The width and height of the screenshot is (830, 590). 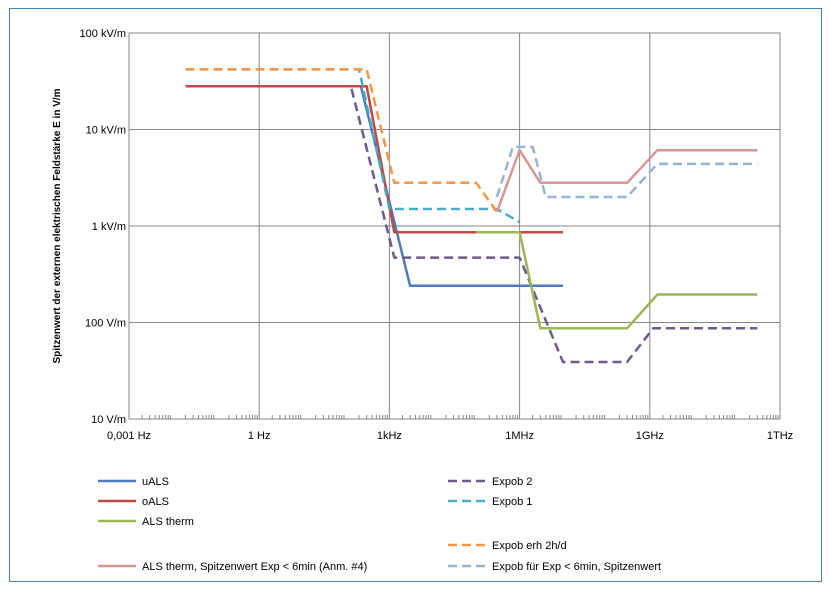 What do you see at coordinates (389, 436) in the screenshot?
I see `x-tick-label: 1kHz` at bounding box center [389, 436].